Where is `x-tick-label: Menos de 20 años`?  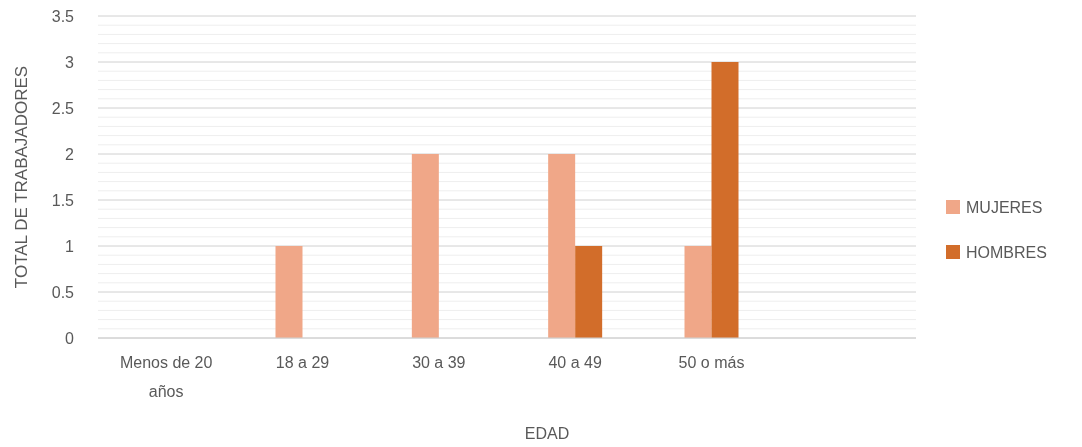
x-tick-label: Menos de 20 años is located at coordinates (166, 377).